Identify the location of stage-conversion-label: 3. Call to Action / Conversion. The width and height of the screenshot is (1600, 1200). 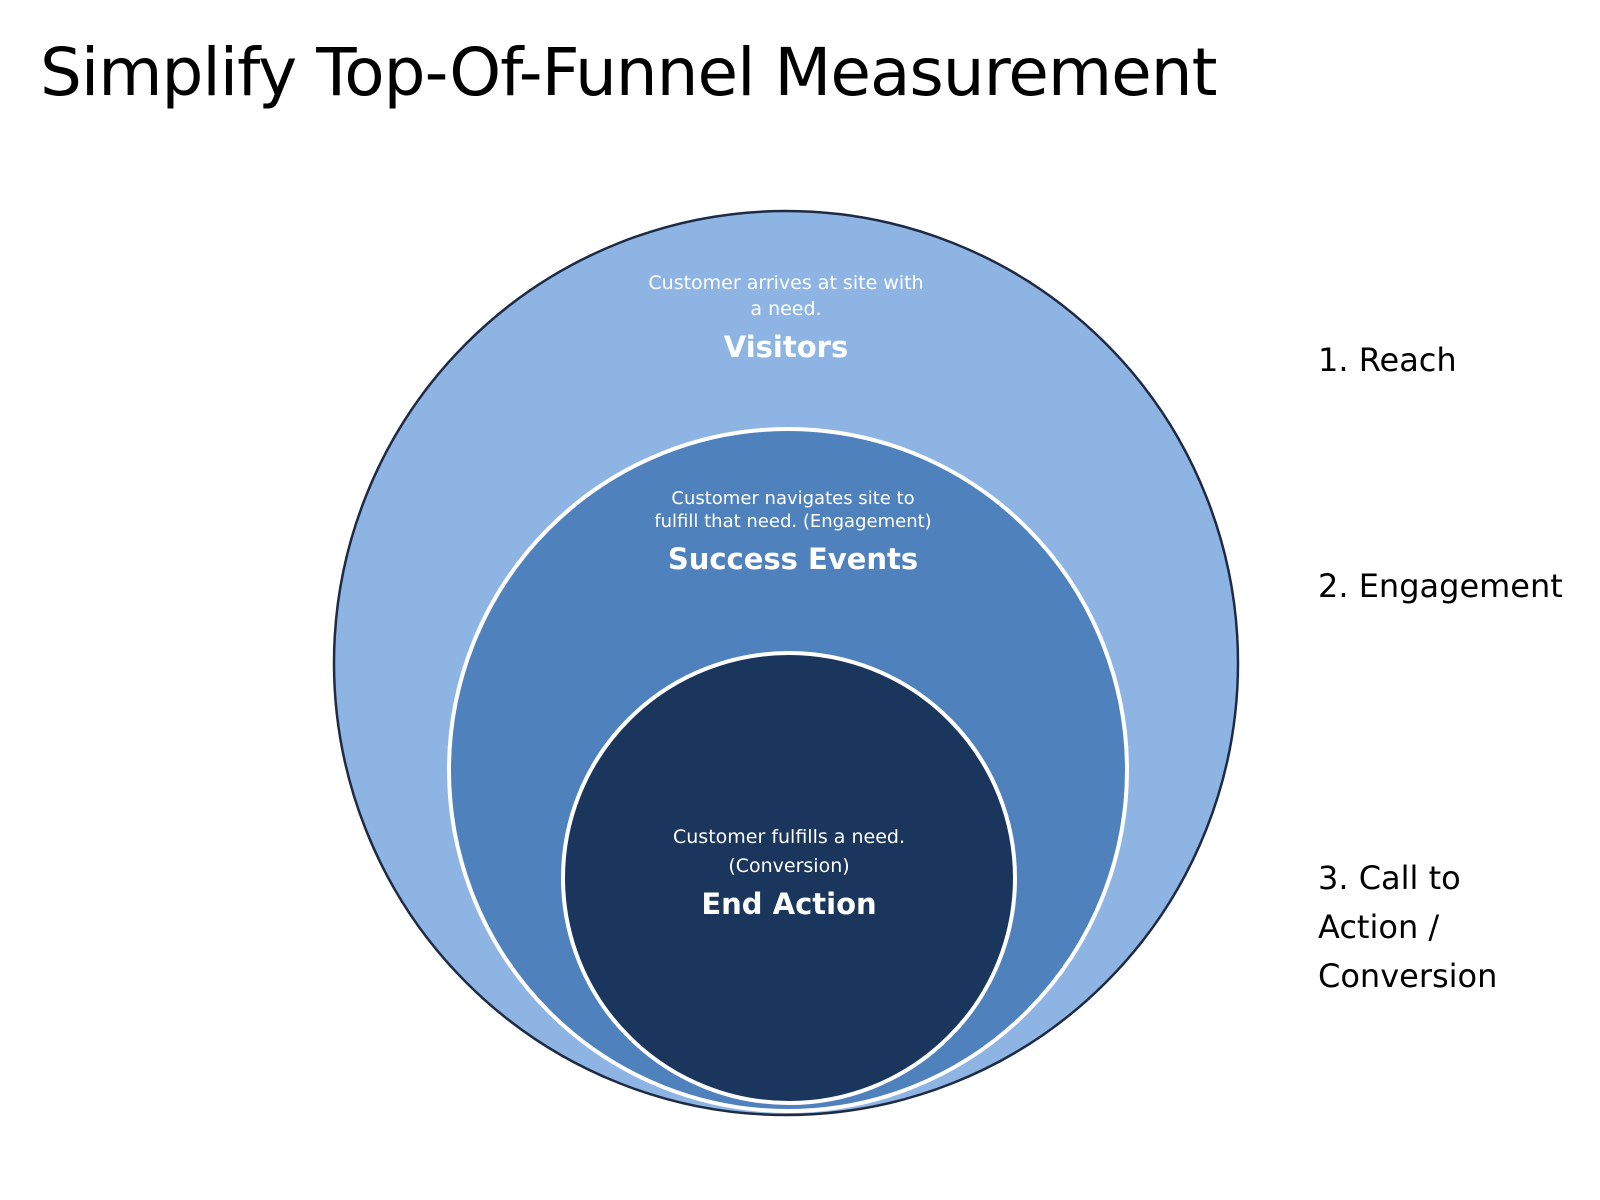
(1407, 927).